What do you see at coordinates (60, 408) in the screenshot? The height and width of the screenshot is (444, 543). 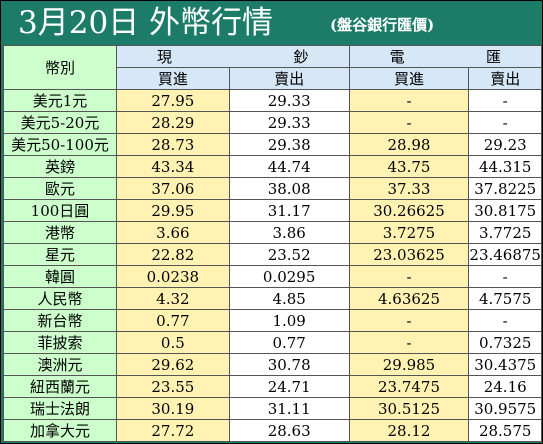 I see `currency-cell: 瑞士法朗` at bounding box center [60, 408].